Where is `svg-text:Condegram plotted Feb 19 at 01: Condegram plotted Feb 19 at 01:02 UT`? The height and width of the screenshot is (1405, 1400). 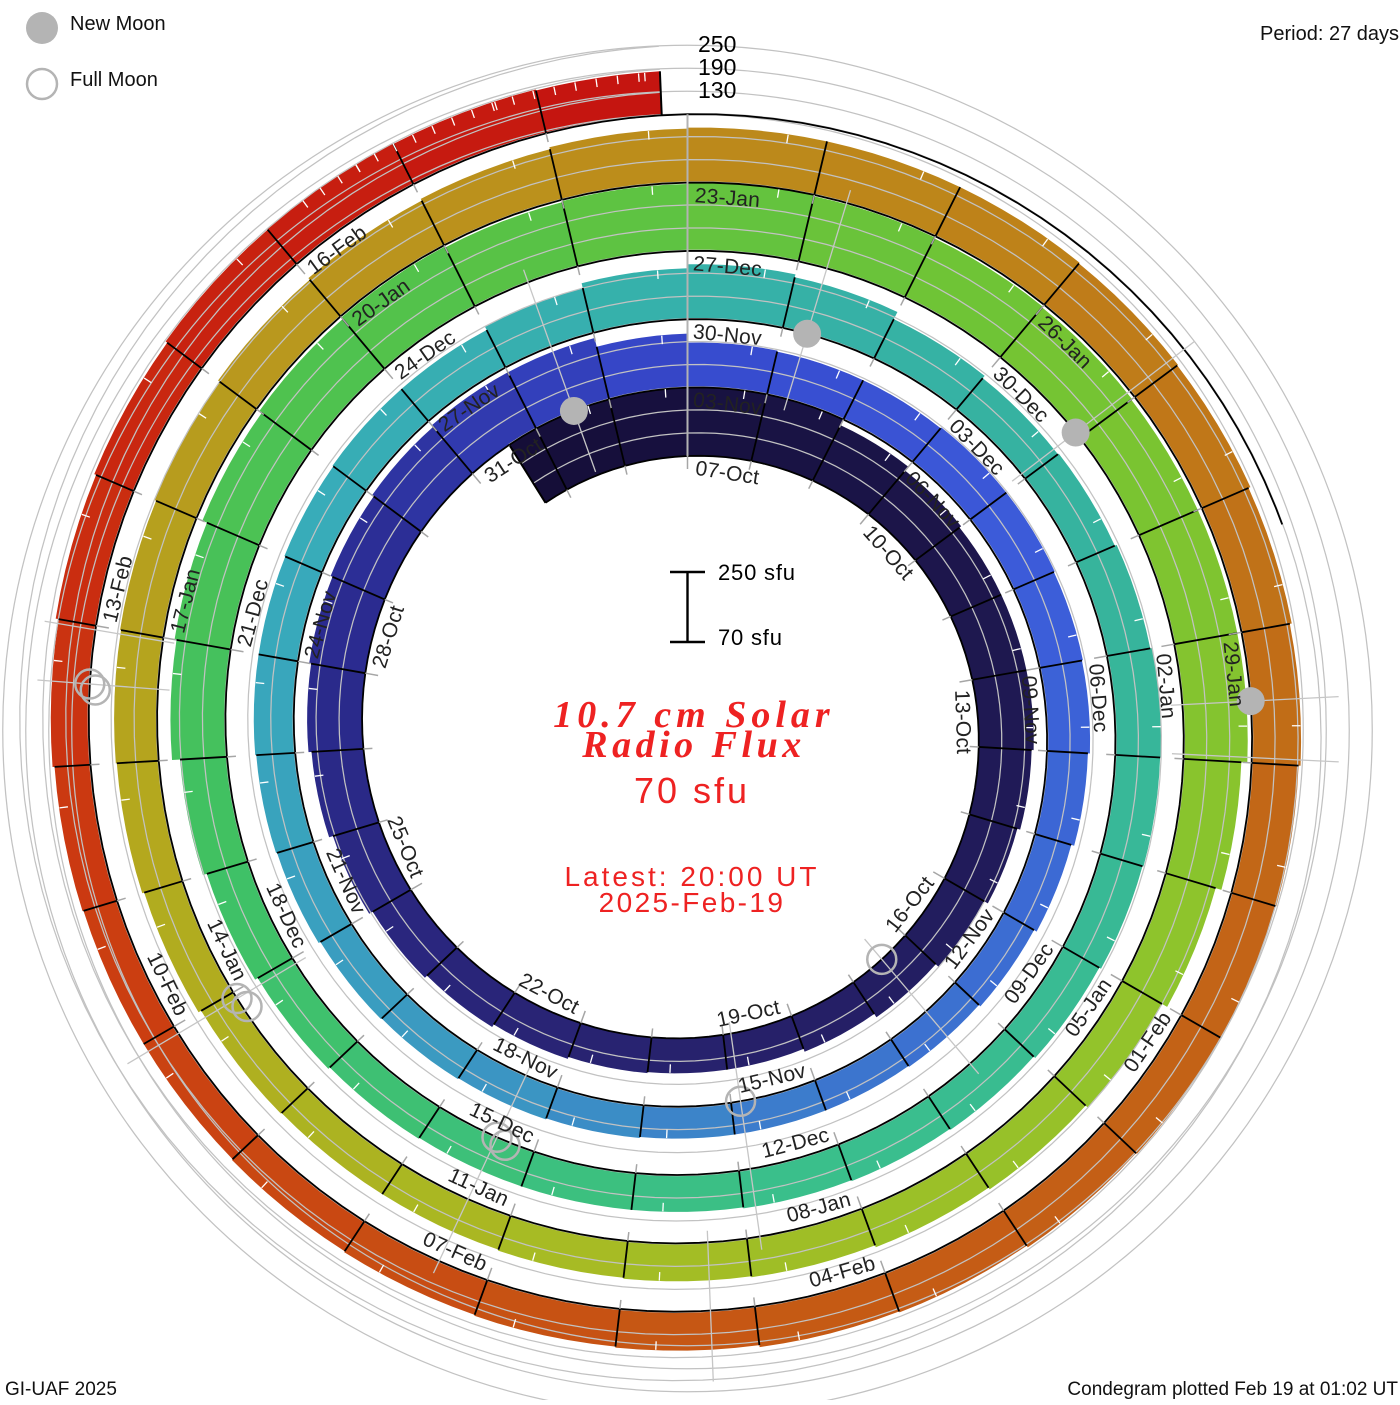 svg-text:Condegram plotted Feb 19 at 01: Condegram plotted Feb 19 at 01:02 UT is located at coordinates (1232, 1389).